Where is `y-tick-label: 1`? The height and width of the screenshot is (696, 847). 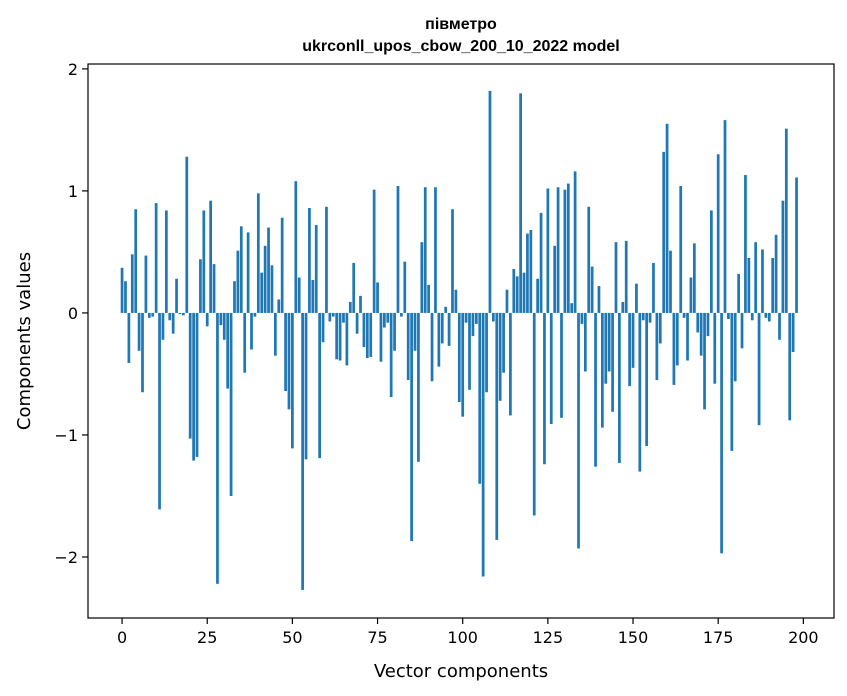
y-tick-label: 1 is located at coordinates (73, 191).